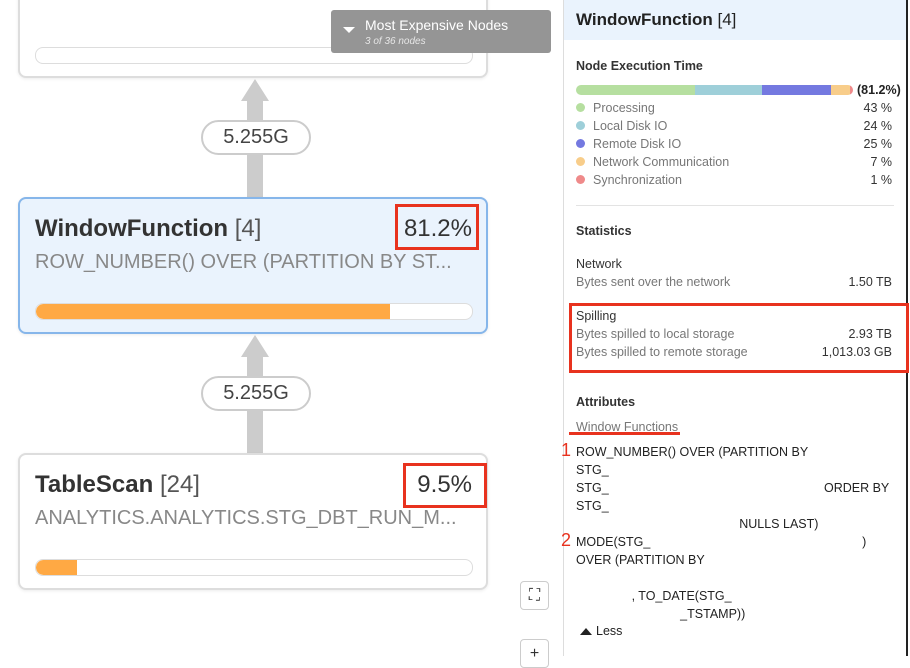 The height and width of the screenshot is (668, 910). I want to click on node-percent: 81.2%, so click(437, 228).